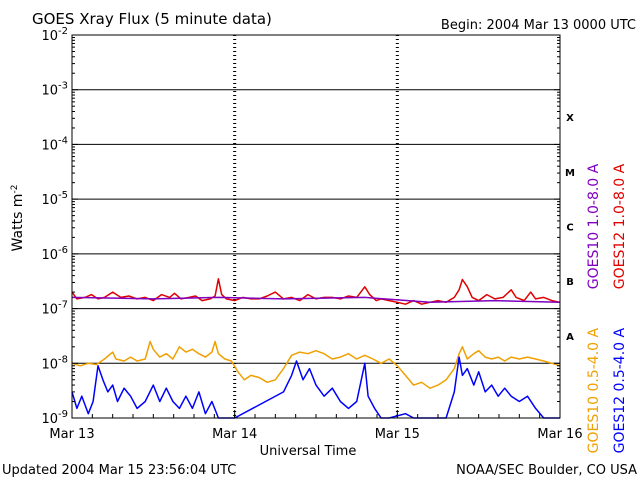 The width and height of the screenshot is (640, 480). I want to click on y-axis-label-base: Watts m, so click(18, 223).